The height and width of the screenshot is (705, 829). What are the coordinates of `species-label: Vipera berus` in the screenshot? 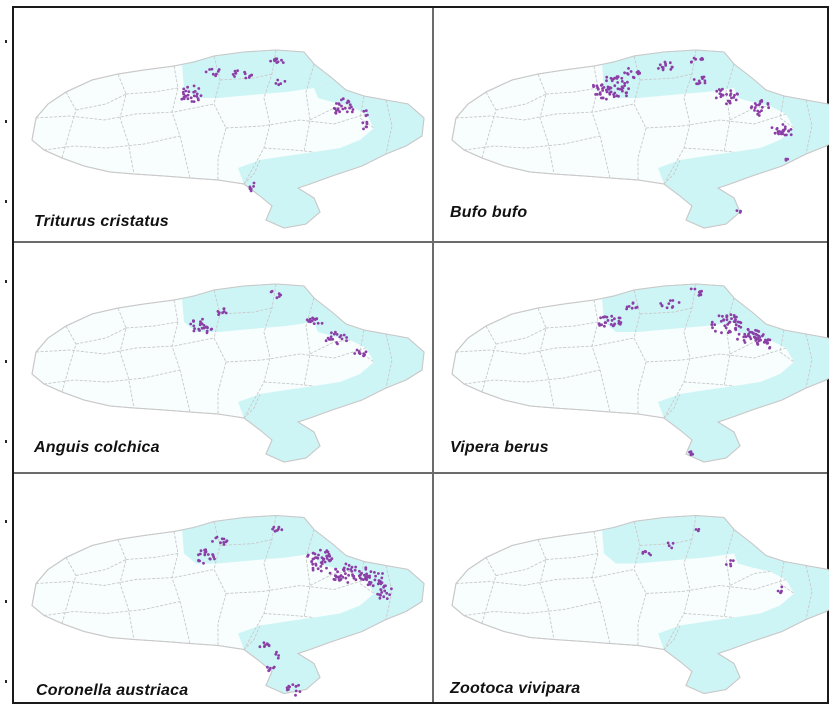 It's located at (499, 447).